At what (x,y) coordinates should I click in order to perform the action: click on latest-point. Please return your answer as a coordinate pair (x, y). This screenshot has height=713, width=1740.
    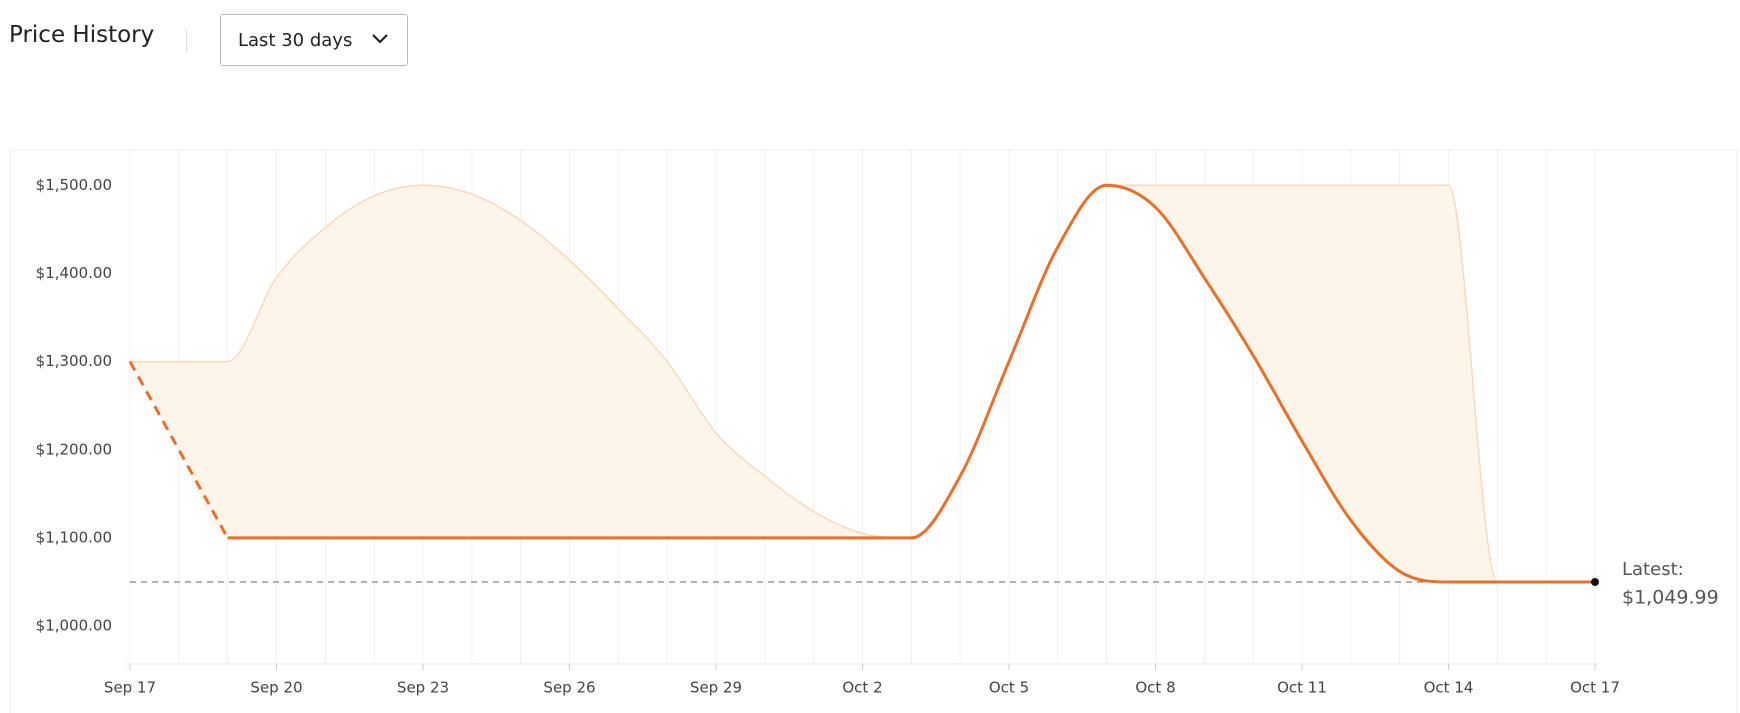
    Looking at the image, I should click on (1595, 582).